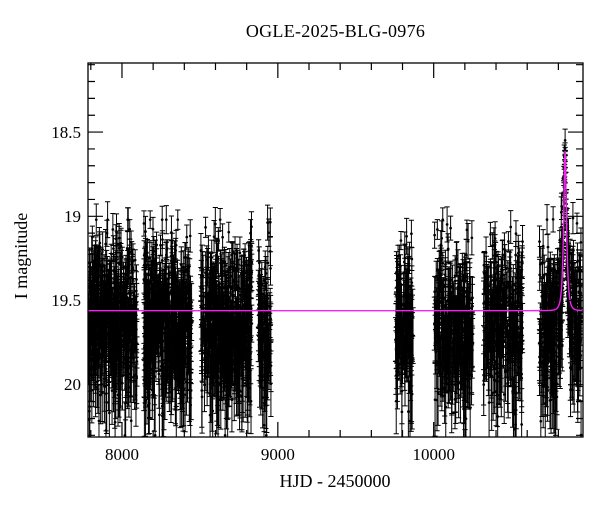  I want to click on y-tick-label: 20, so click(72, 385).